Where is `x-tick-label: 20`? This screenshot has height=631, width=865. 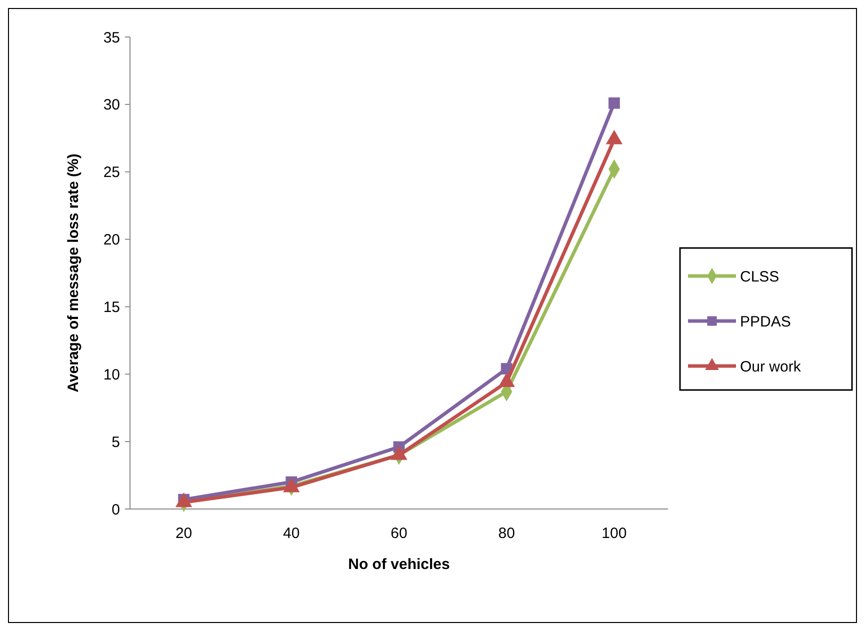
x-tick-label: 20 is located at coordinates (183, 533).